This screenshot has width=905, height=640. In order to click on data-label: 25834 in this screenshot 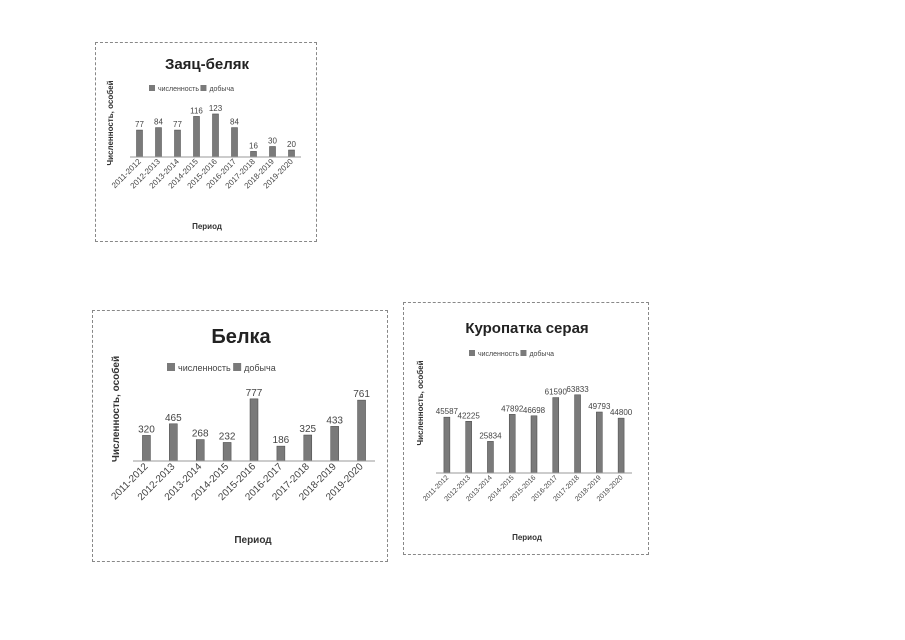, I will do `click(490, 435)`.